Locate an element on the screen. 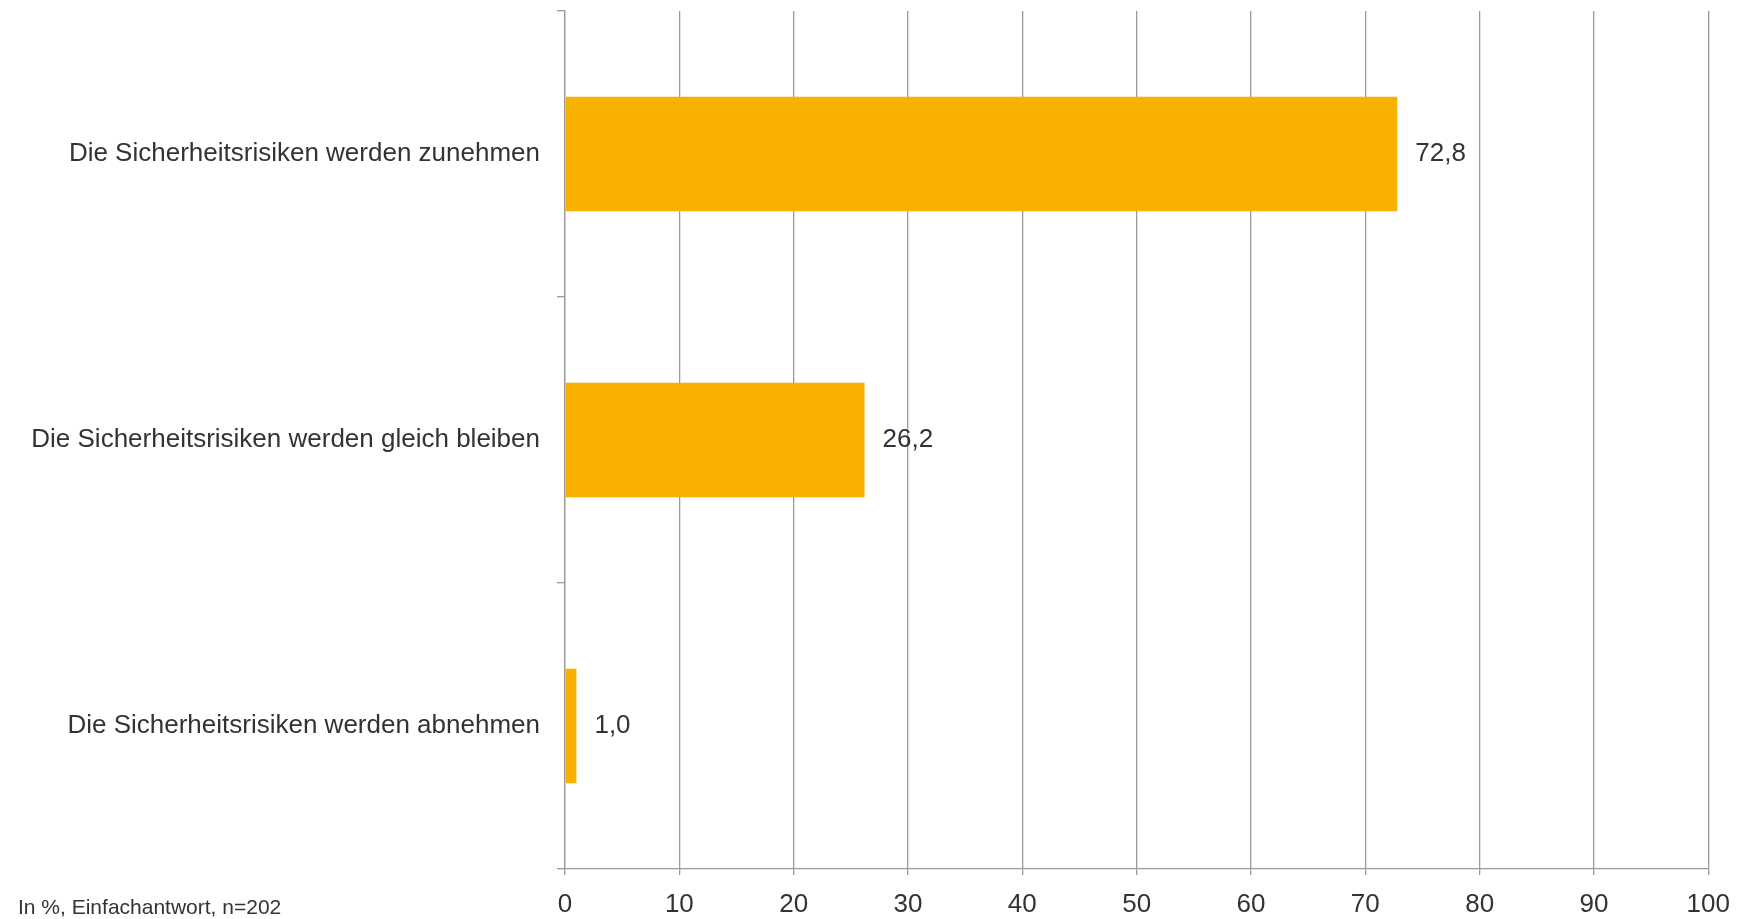 This screenshot has height=919, width=1744. x-tick-label: 0 is located at coordinates (565, 902).